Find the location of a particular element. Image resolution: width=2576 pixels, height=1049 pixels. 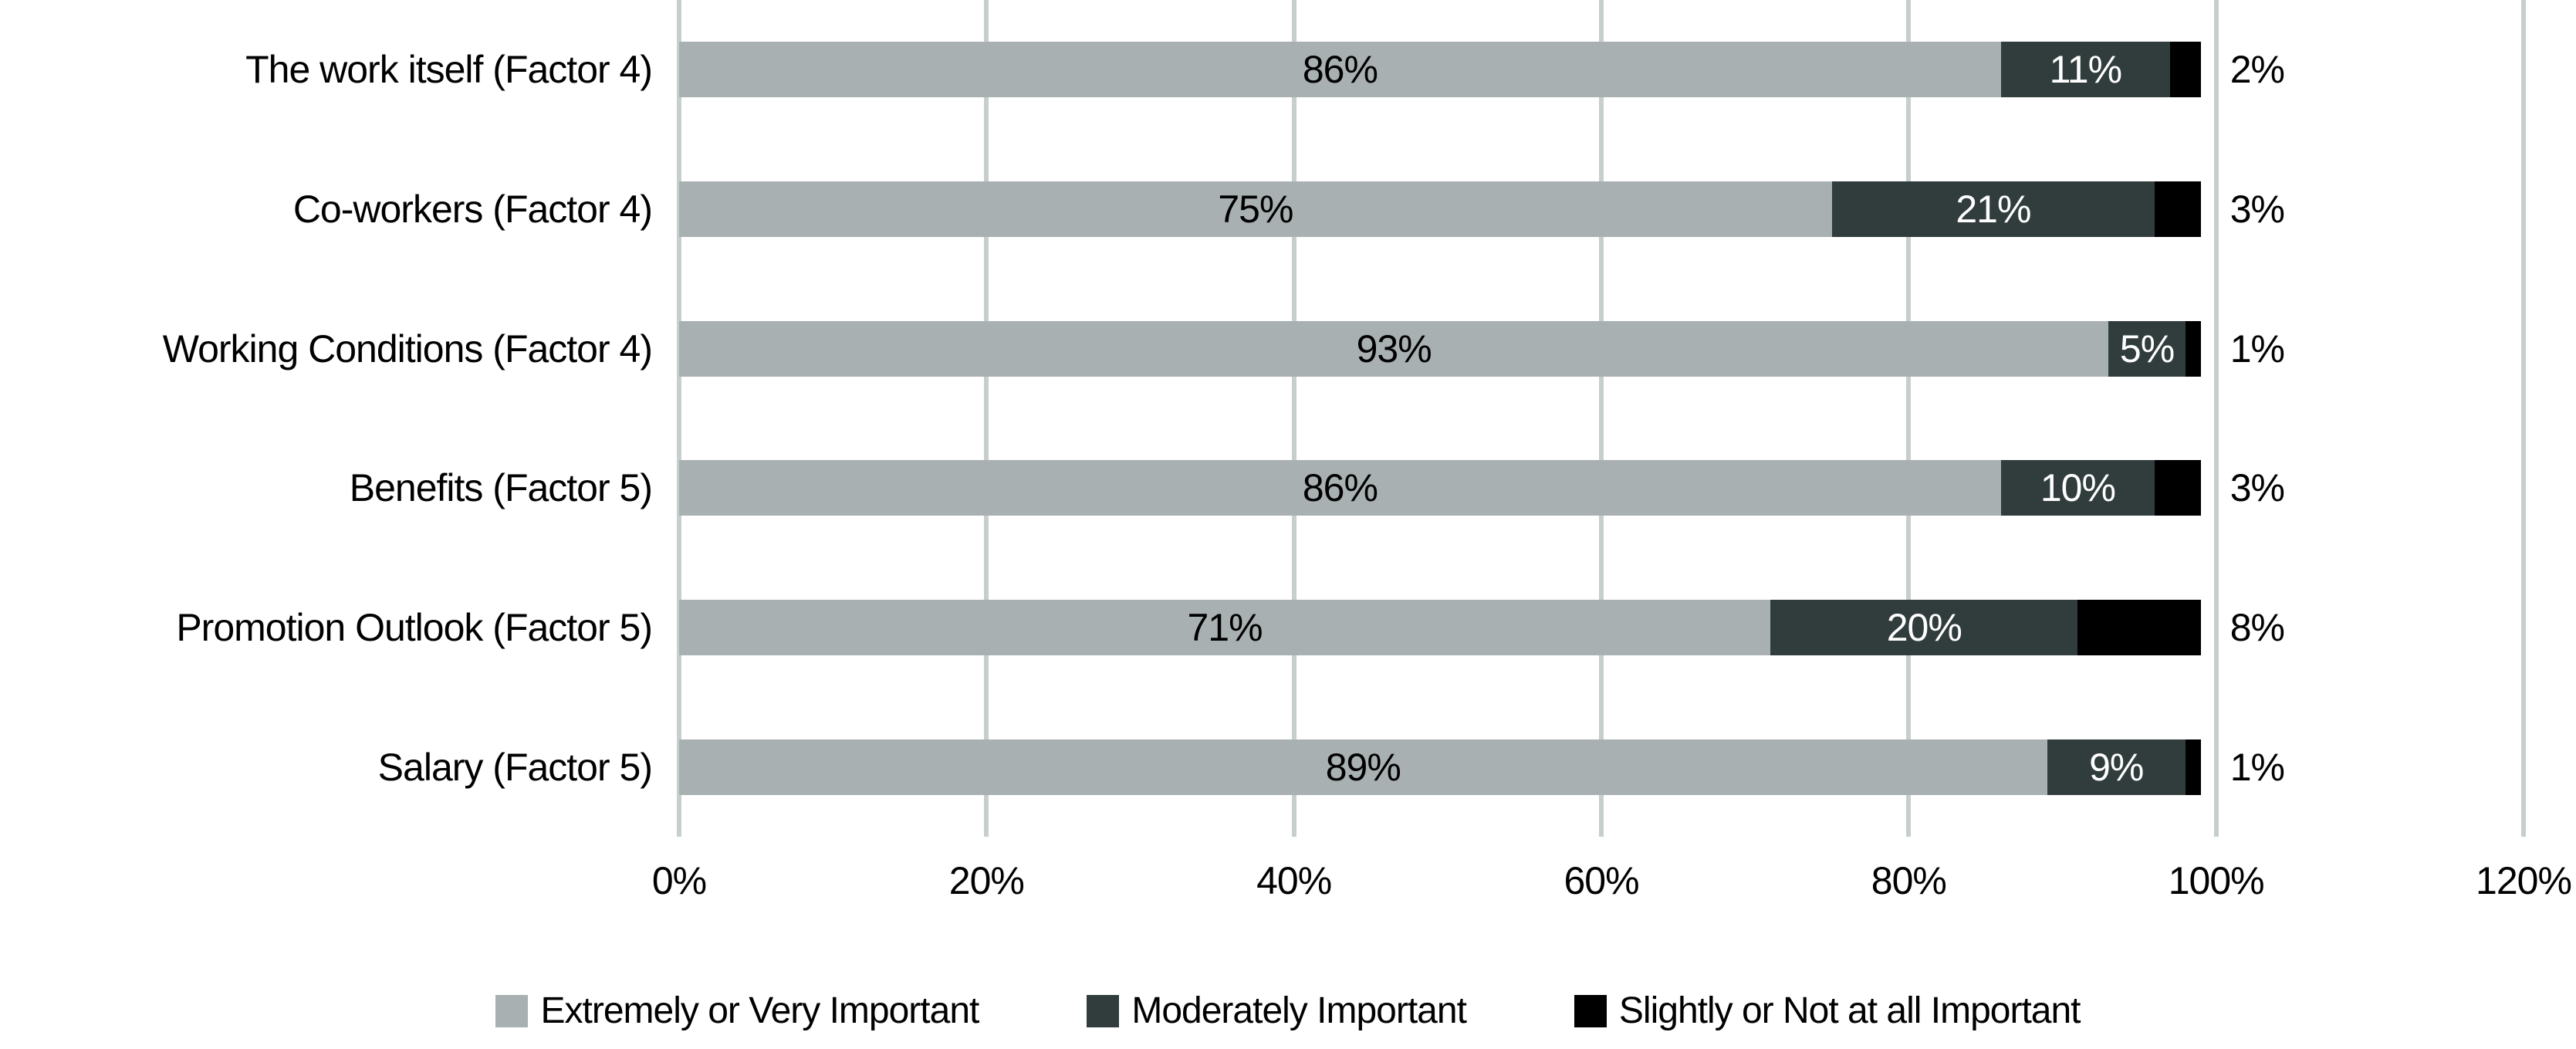

bar-row-the-work-itself-factor-4: 86% 11% 2% is located at coordinates (1601, 70).